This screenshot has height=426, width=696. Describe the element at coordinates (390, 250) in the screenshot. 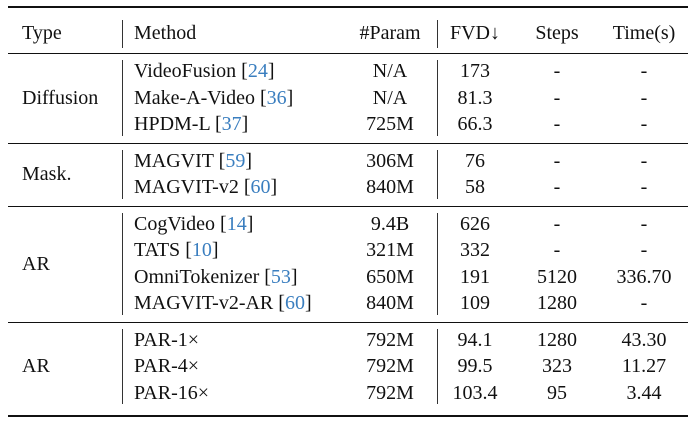

I see `table-row-param: 321M` at that location.